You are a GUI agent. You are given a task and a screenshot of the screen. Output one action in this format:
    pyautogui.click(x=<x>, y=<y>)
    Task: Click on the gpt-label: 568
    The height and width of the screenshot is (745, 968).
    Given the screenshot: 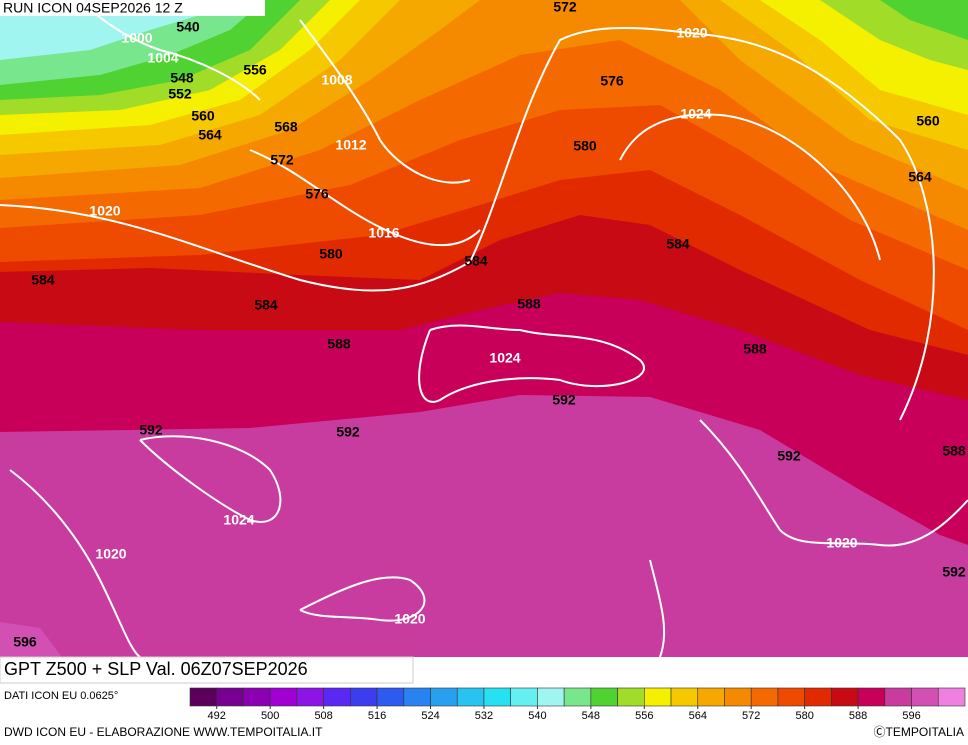 What is the action you would take?
    pyautogui.click(x=286, y=127)
    